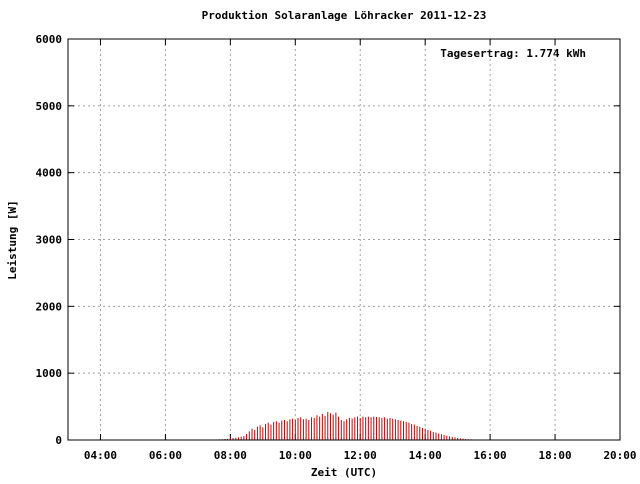  I want to click on y-tick-label: 6000, so click(49, 39).